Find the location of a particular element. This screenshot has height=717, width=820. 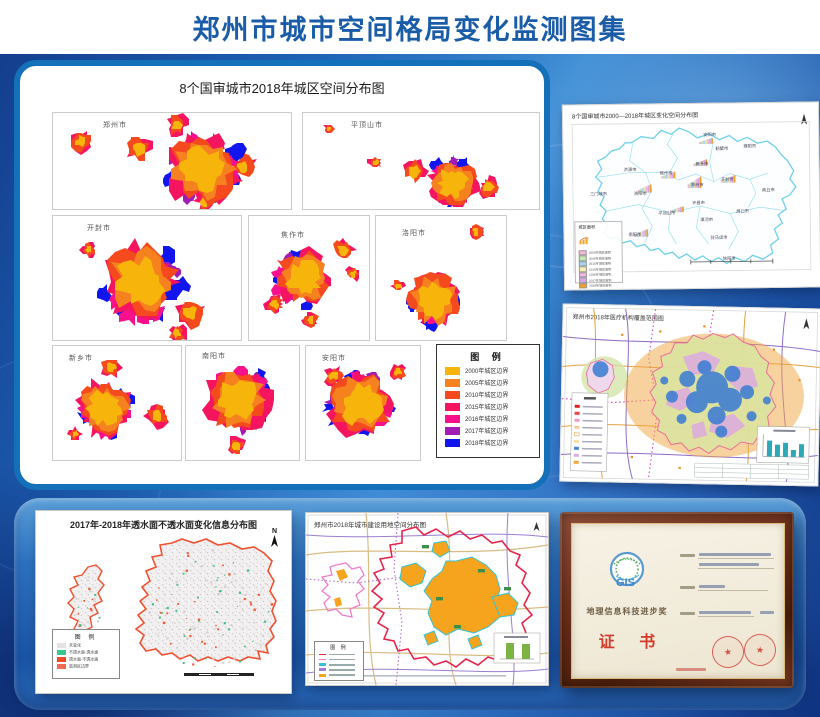

province-city-label: 漯河市 is located at coordinates (707, 220).